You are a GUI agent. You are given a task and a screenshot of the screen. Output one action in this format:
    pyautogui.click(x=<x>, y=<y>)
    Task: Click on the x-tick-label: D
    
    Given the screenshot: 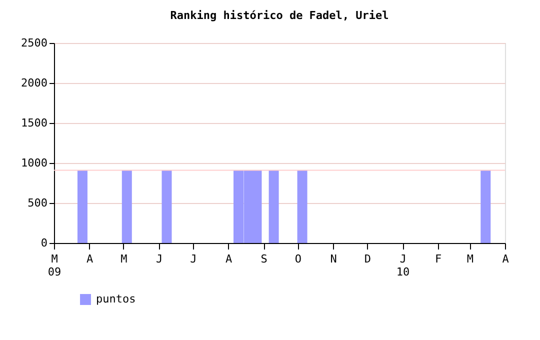 What is the action you would take?
    pyautogui.click(x=368, y=259)
    